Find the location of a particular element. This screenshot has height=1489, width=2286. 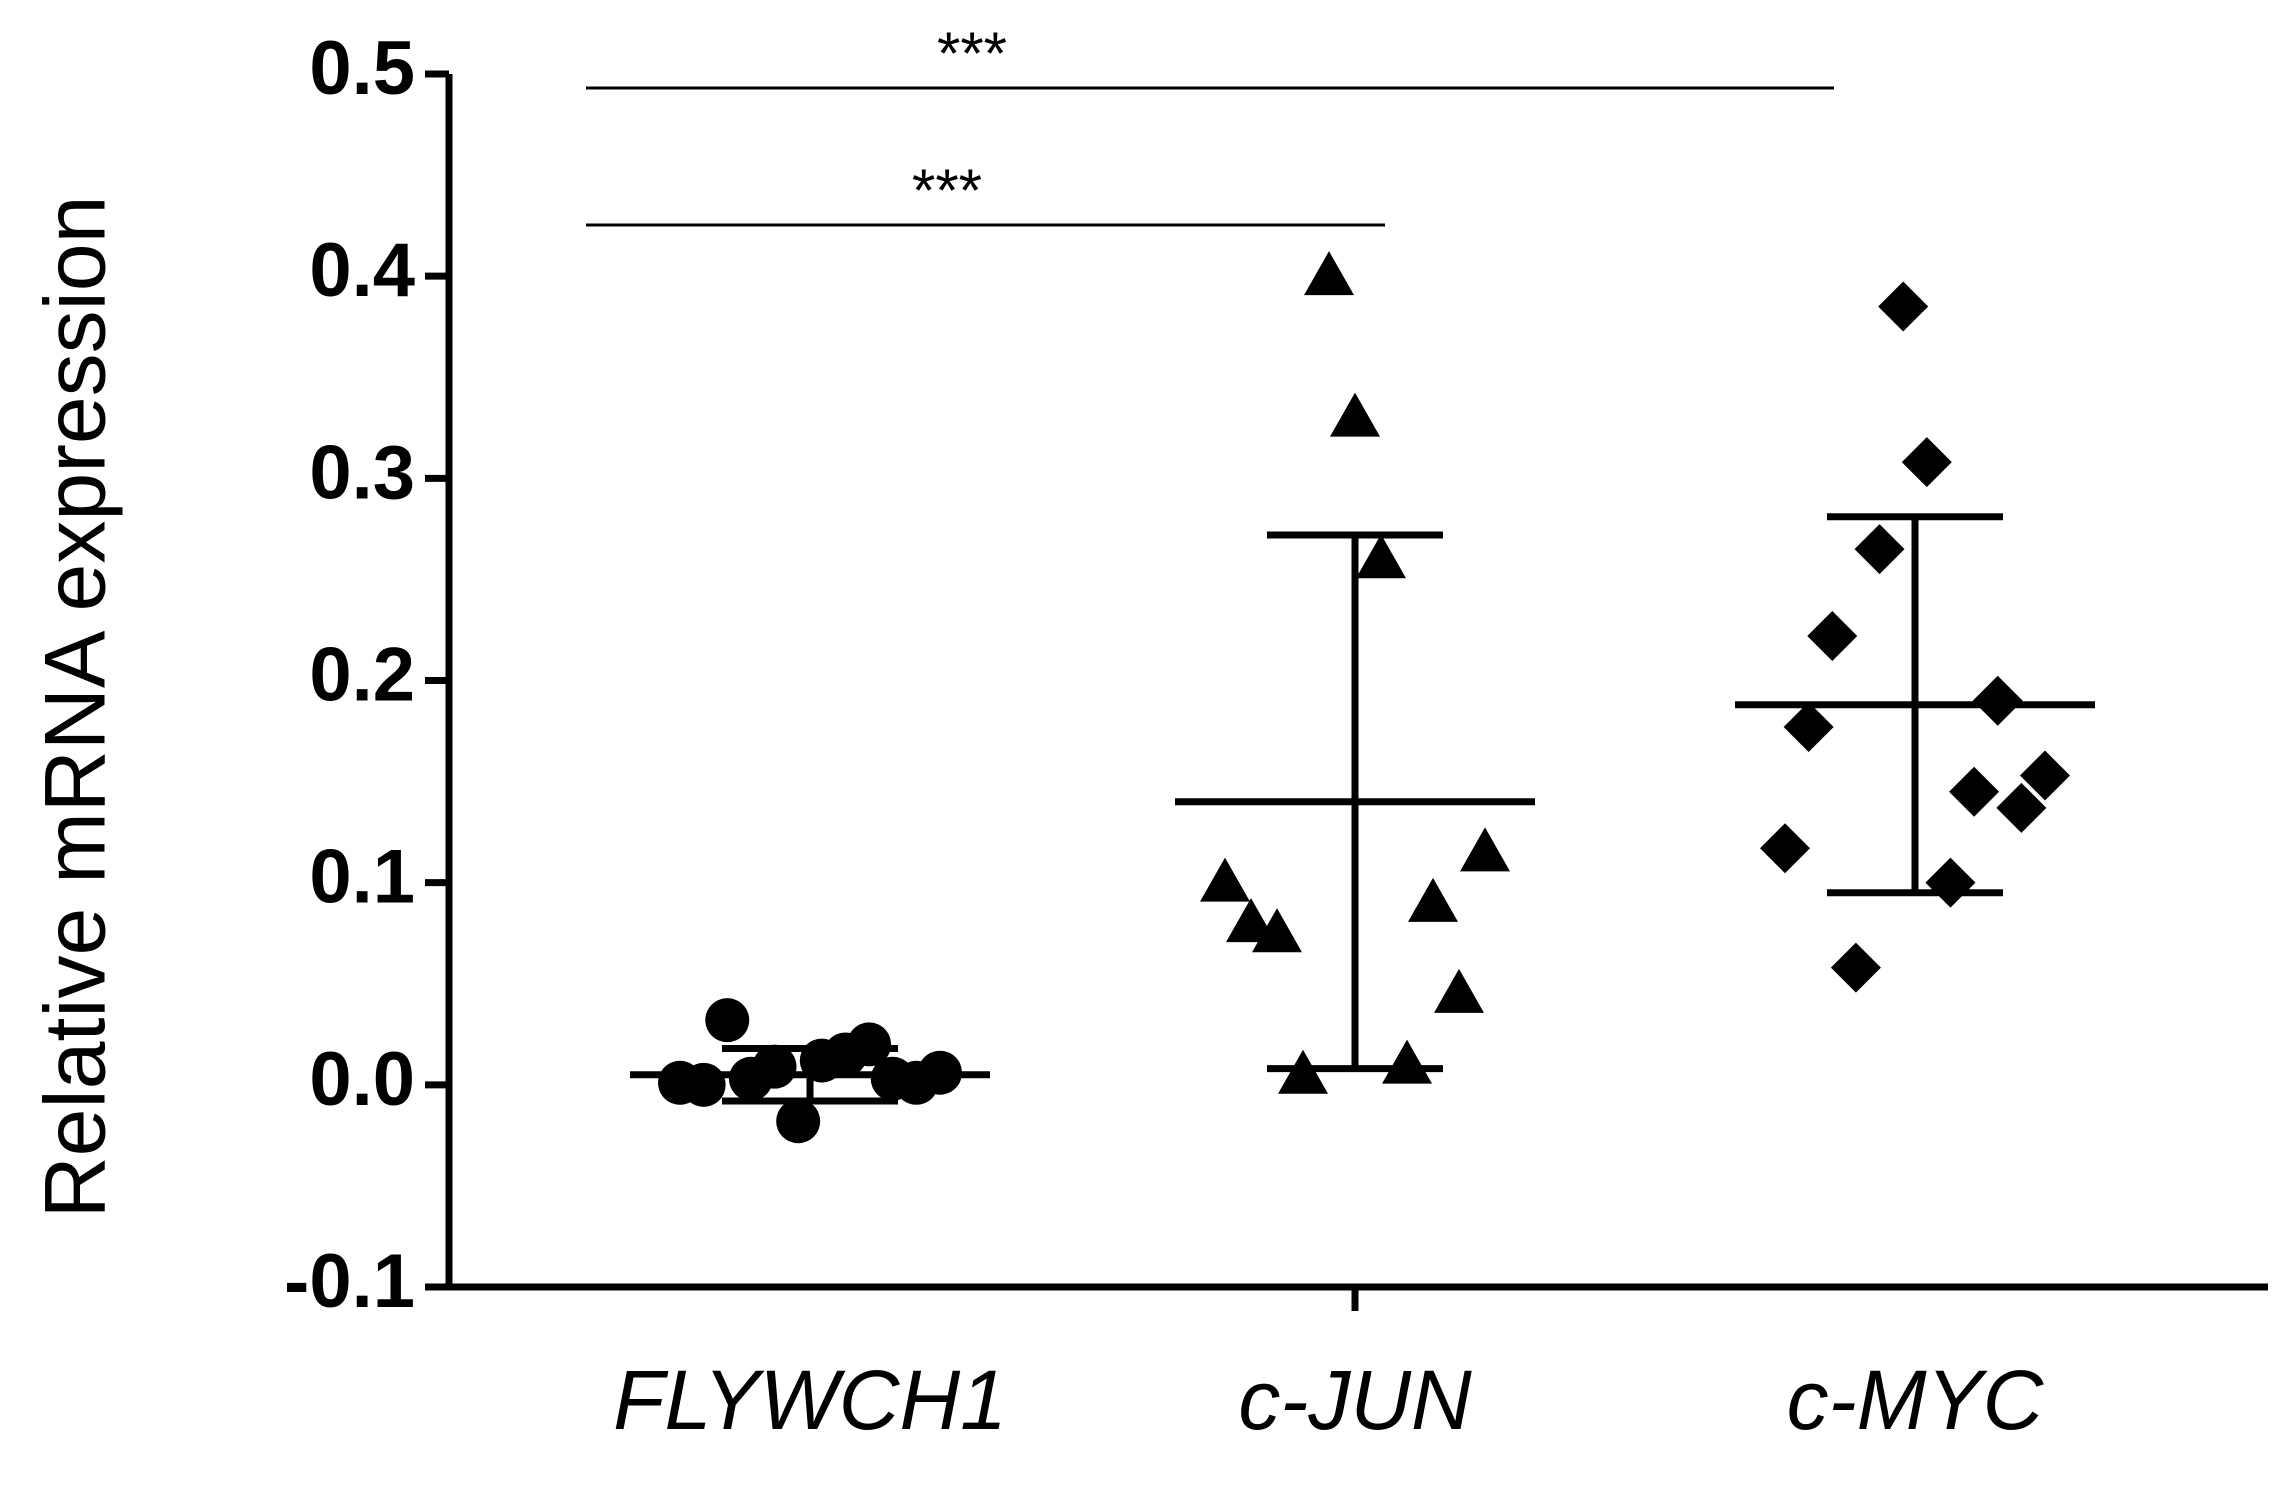

x-tick-label: FLYWCH1 is located at coordinates (810, 1400).